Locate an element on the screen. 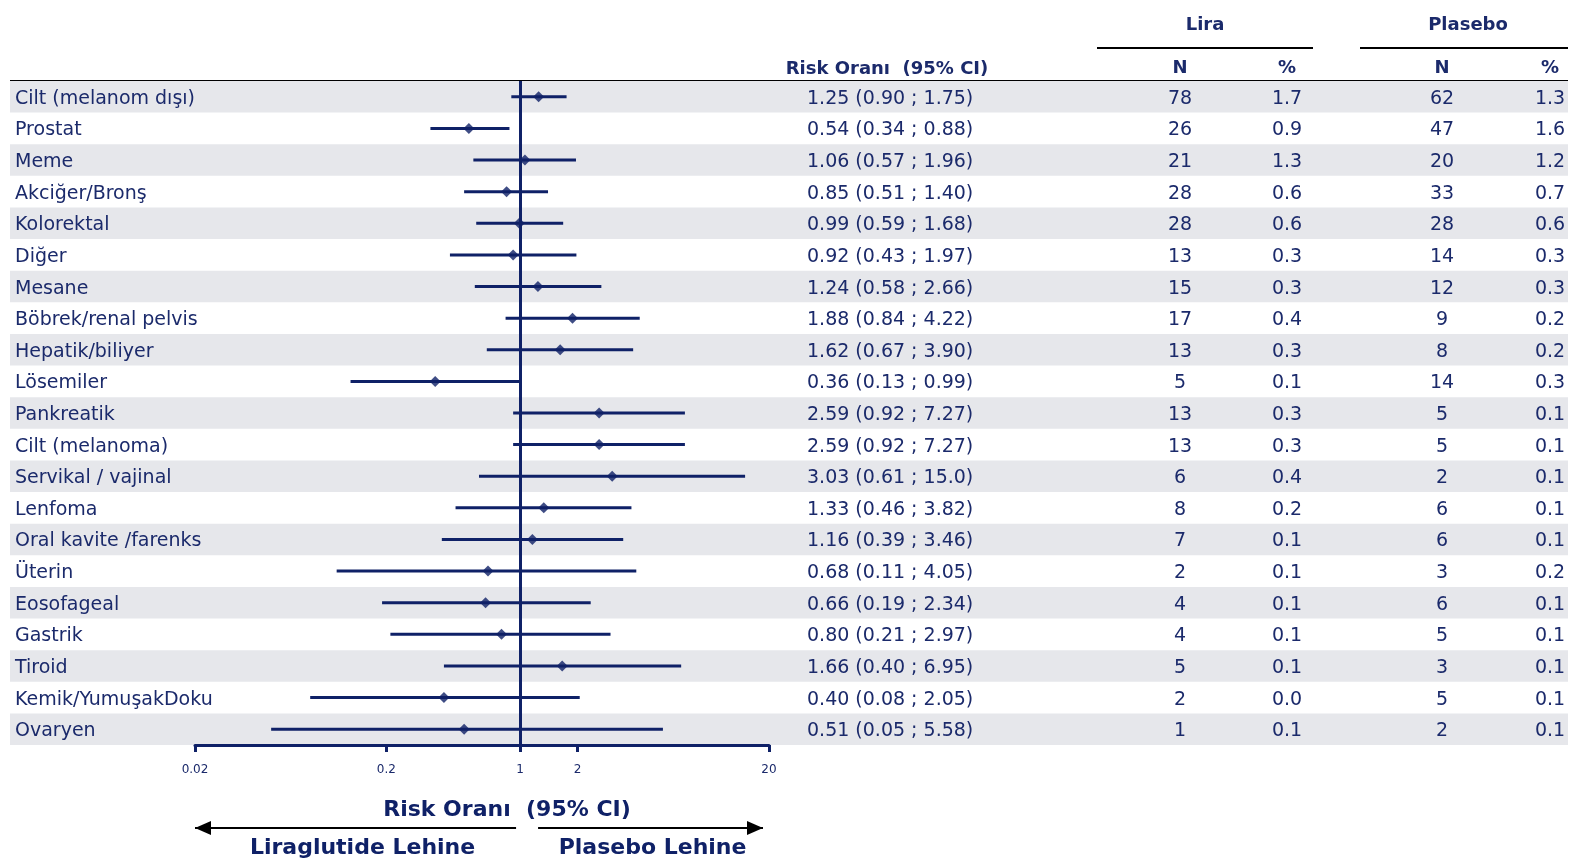  text: 0.4 is located at coordinates (1287, 318).